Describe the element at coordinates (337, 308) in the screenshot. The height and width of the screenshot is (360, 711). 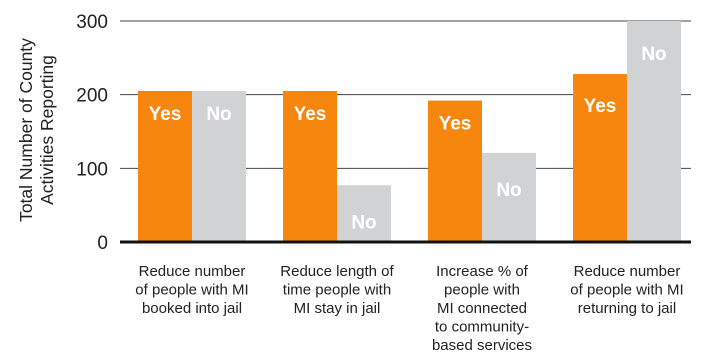
I see `category-label-line: MI stay in jail` at that location.